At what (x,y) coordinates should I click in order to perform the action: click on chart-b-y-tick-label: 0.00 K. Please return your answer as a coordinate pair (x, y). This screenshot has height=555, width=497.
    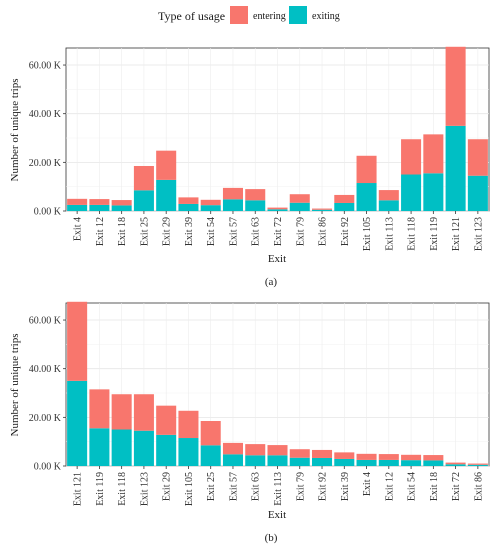
    Looking at the image, I should click on (48, 467).